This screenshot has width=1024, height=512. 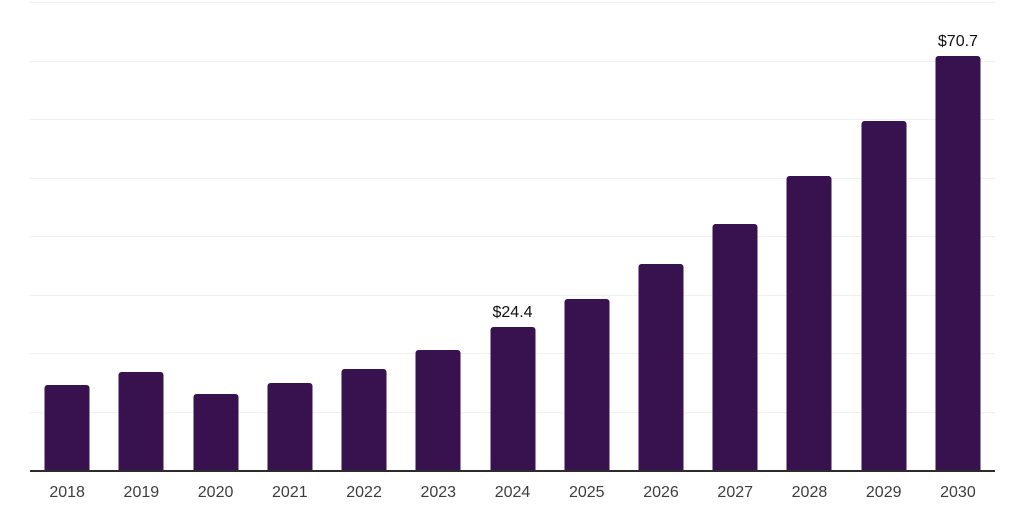 I want to click on bar-2030, so click(x=958, y=263).